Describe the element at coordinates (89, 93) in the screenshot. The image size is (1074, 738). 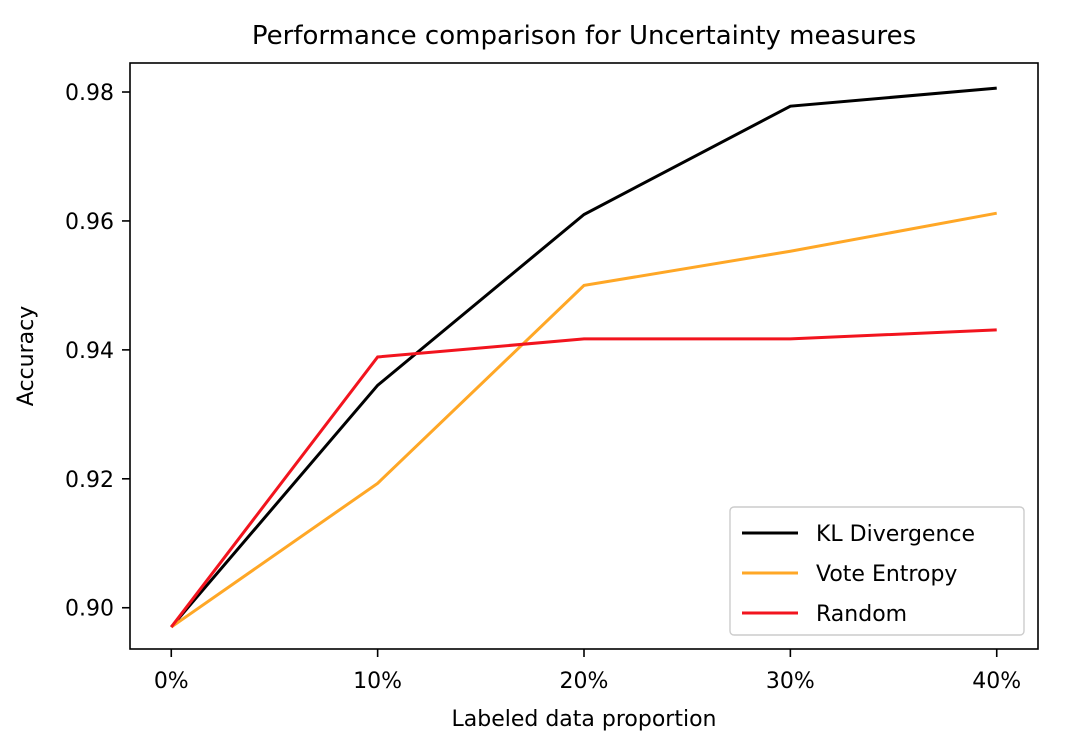
I see `y-tick-label: 0.98` at that location.